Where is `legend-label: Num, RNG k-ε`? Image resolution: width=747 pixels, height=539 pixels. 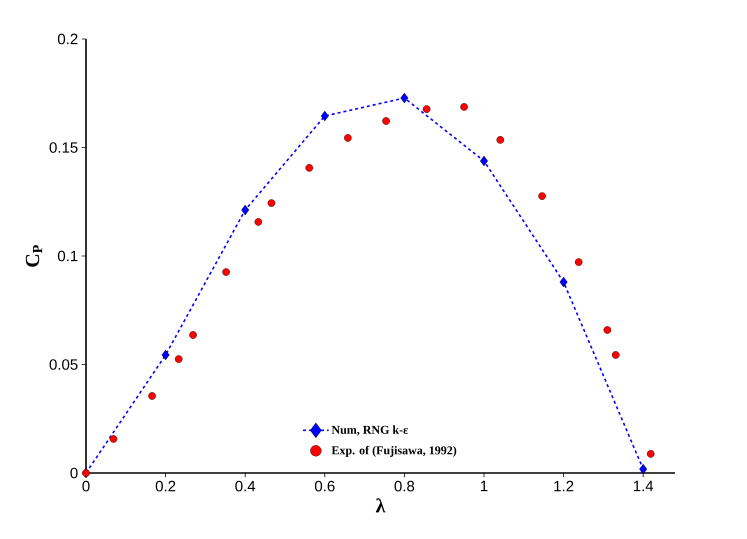
legend-label: Num, RNG k-ε is located at coordinates (370, 430).